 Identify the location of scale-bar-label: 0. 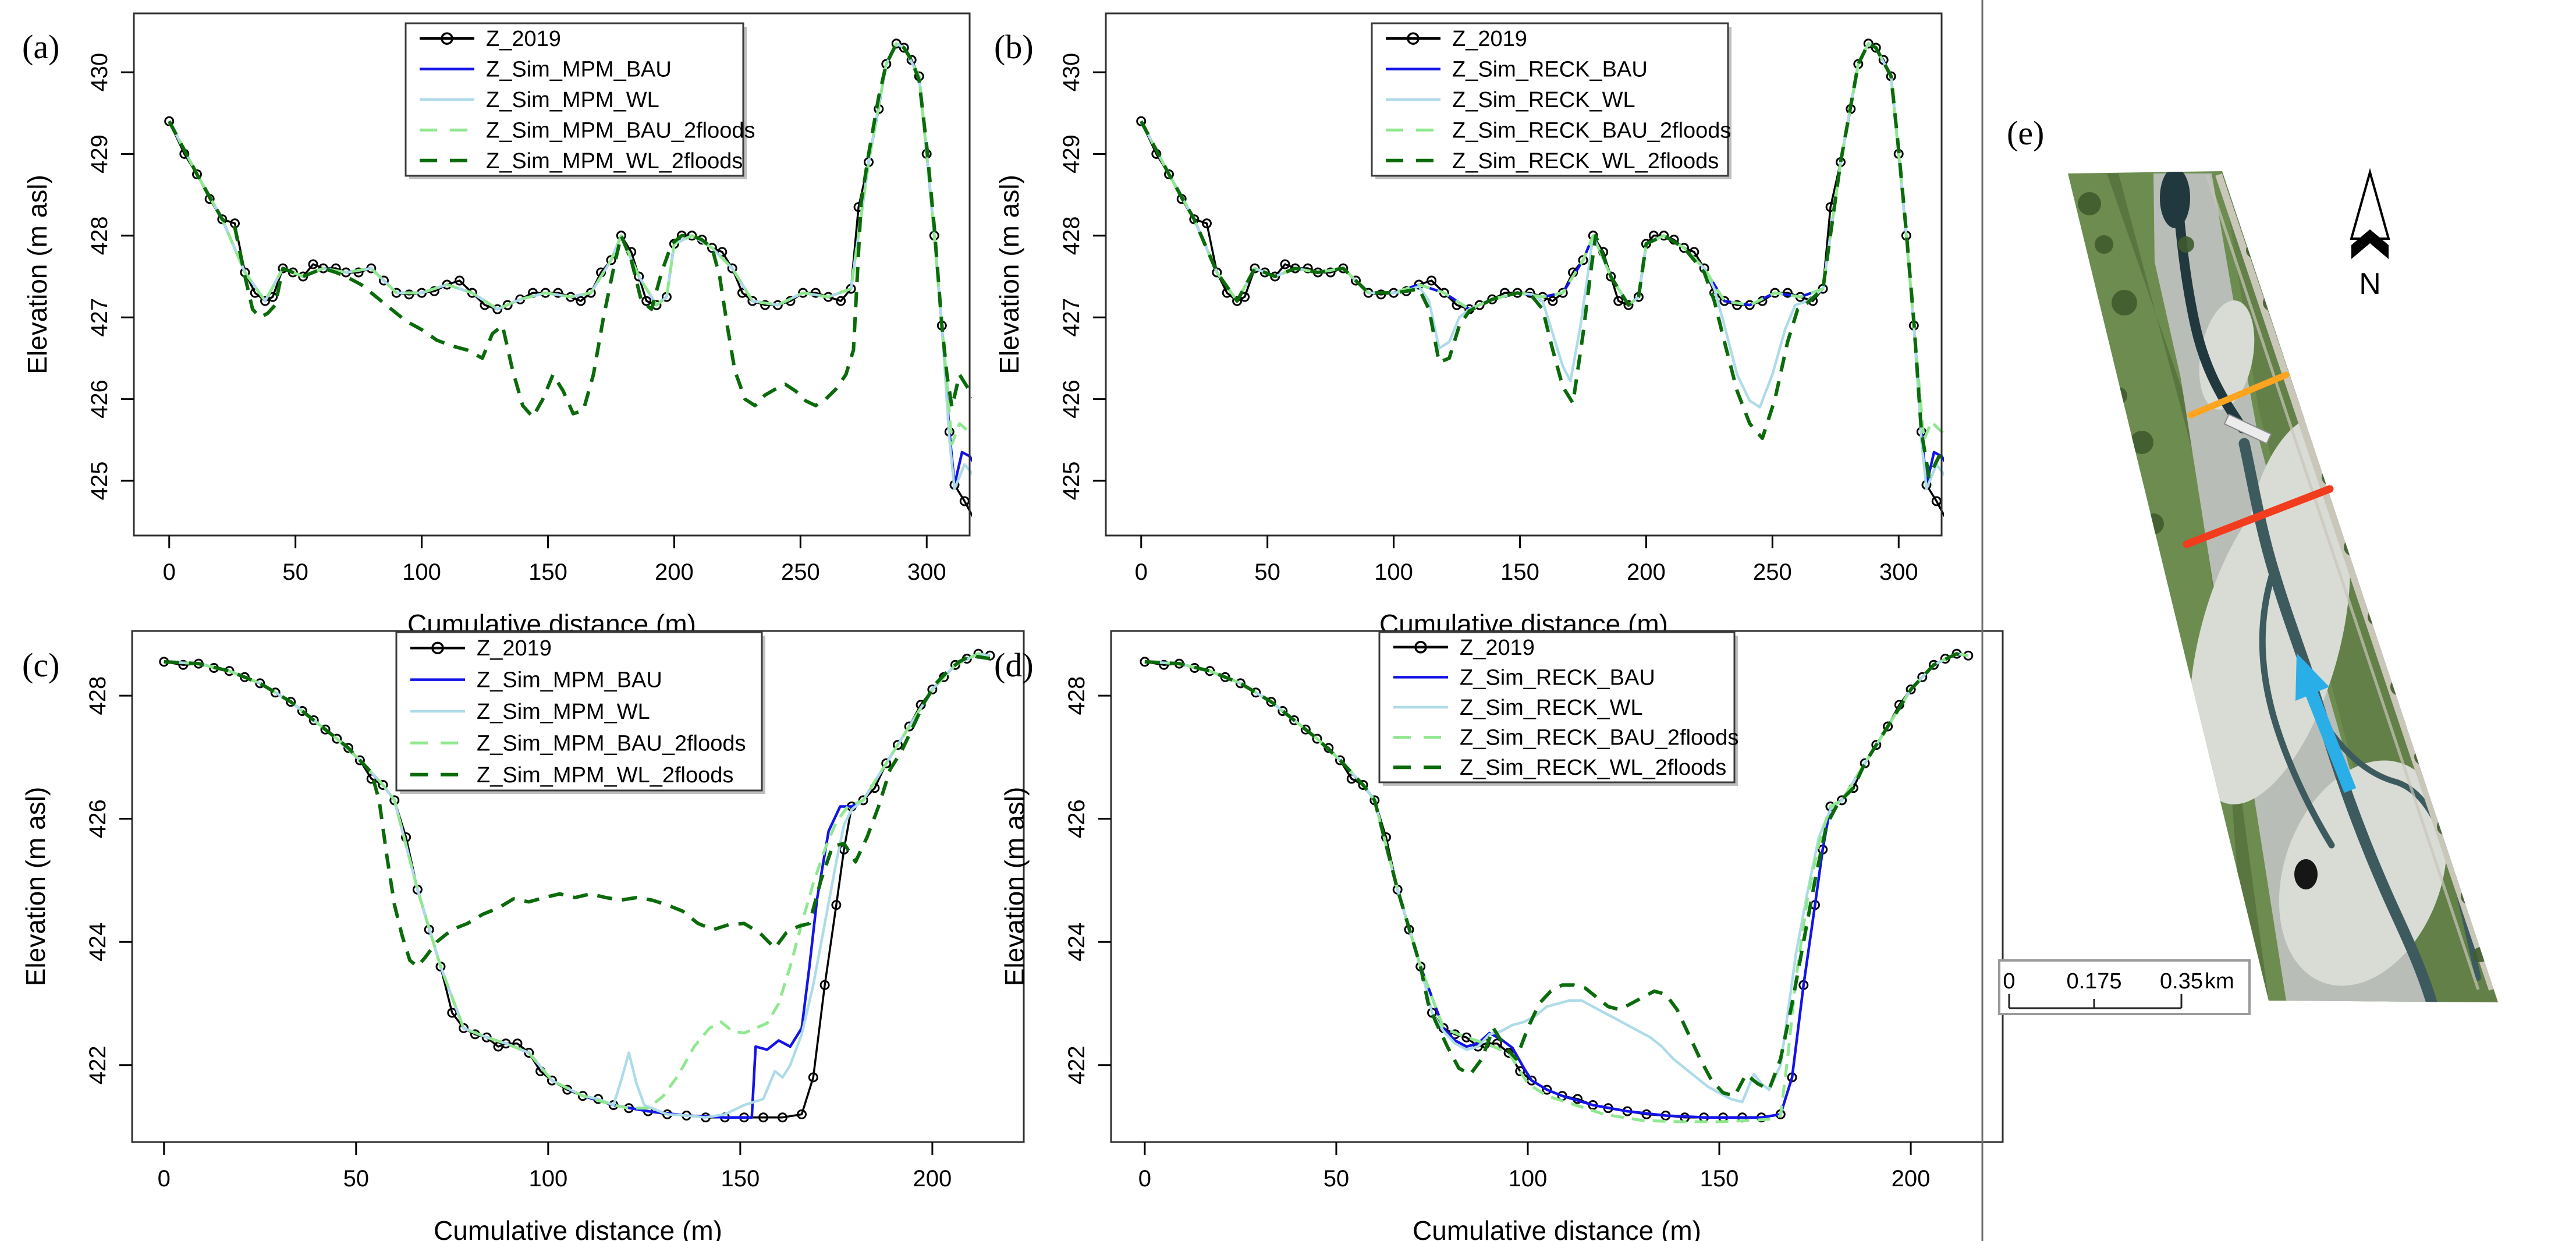
(2009, 981).